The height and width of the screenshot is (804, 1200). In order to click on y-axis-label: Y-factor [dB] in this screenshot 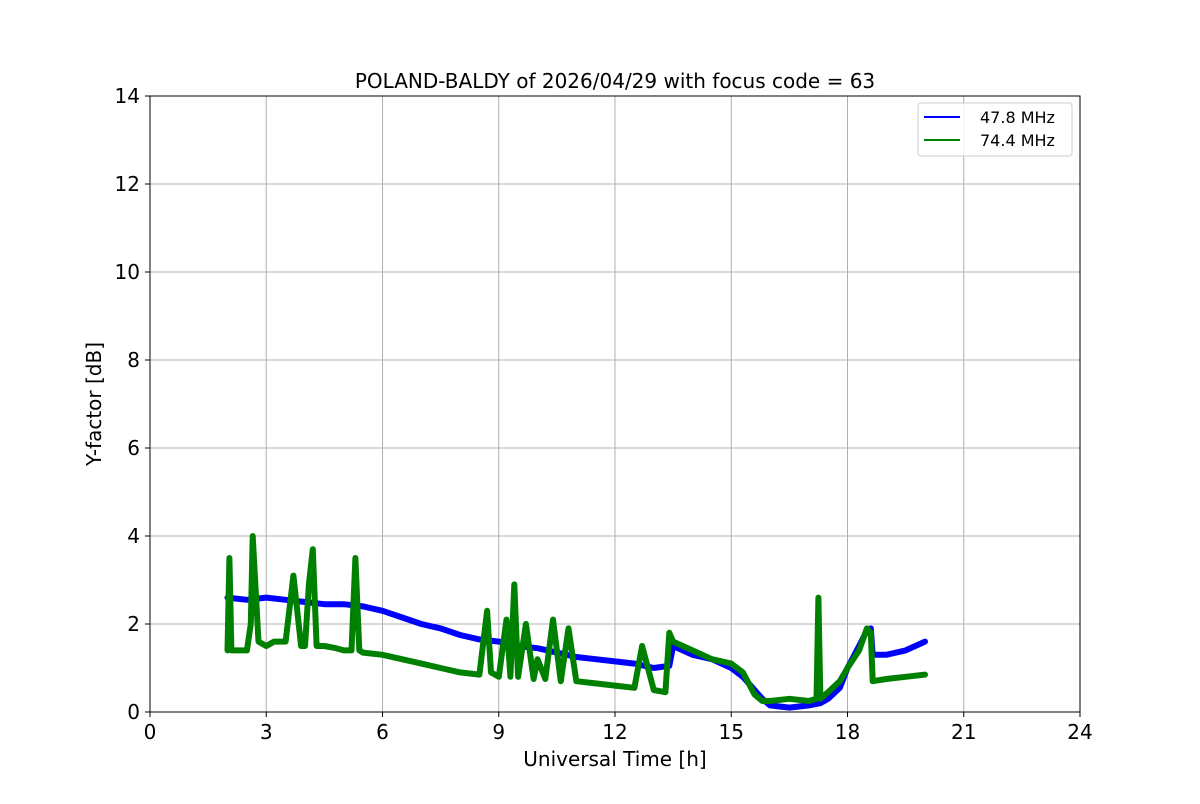, I will do `click(94, 404)`.